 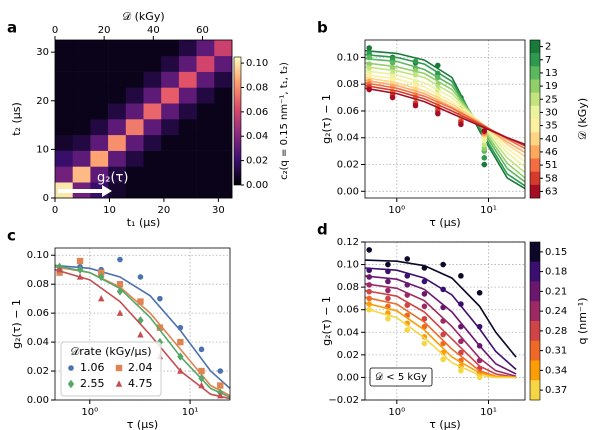 What do you see at coordinates (551, 165) in the screenshot?
I see `colorbar-tick-label: 51` at bounding box center [551, 165].